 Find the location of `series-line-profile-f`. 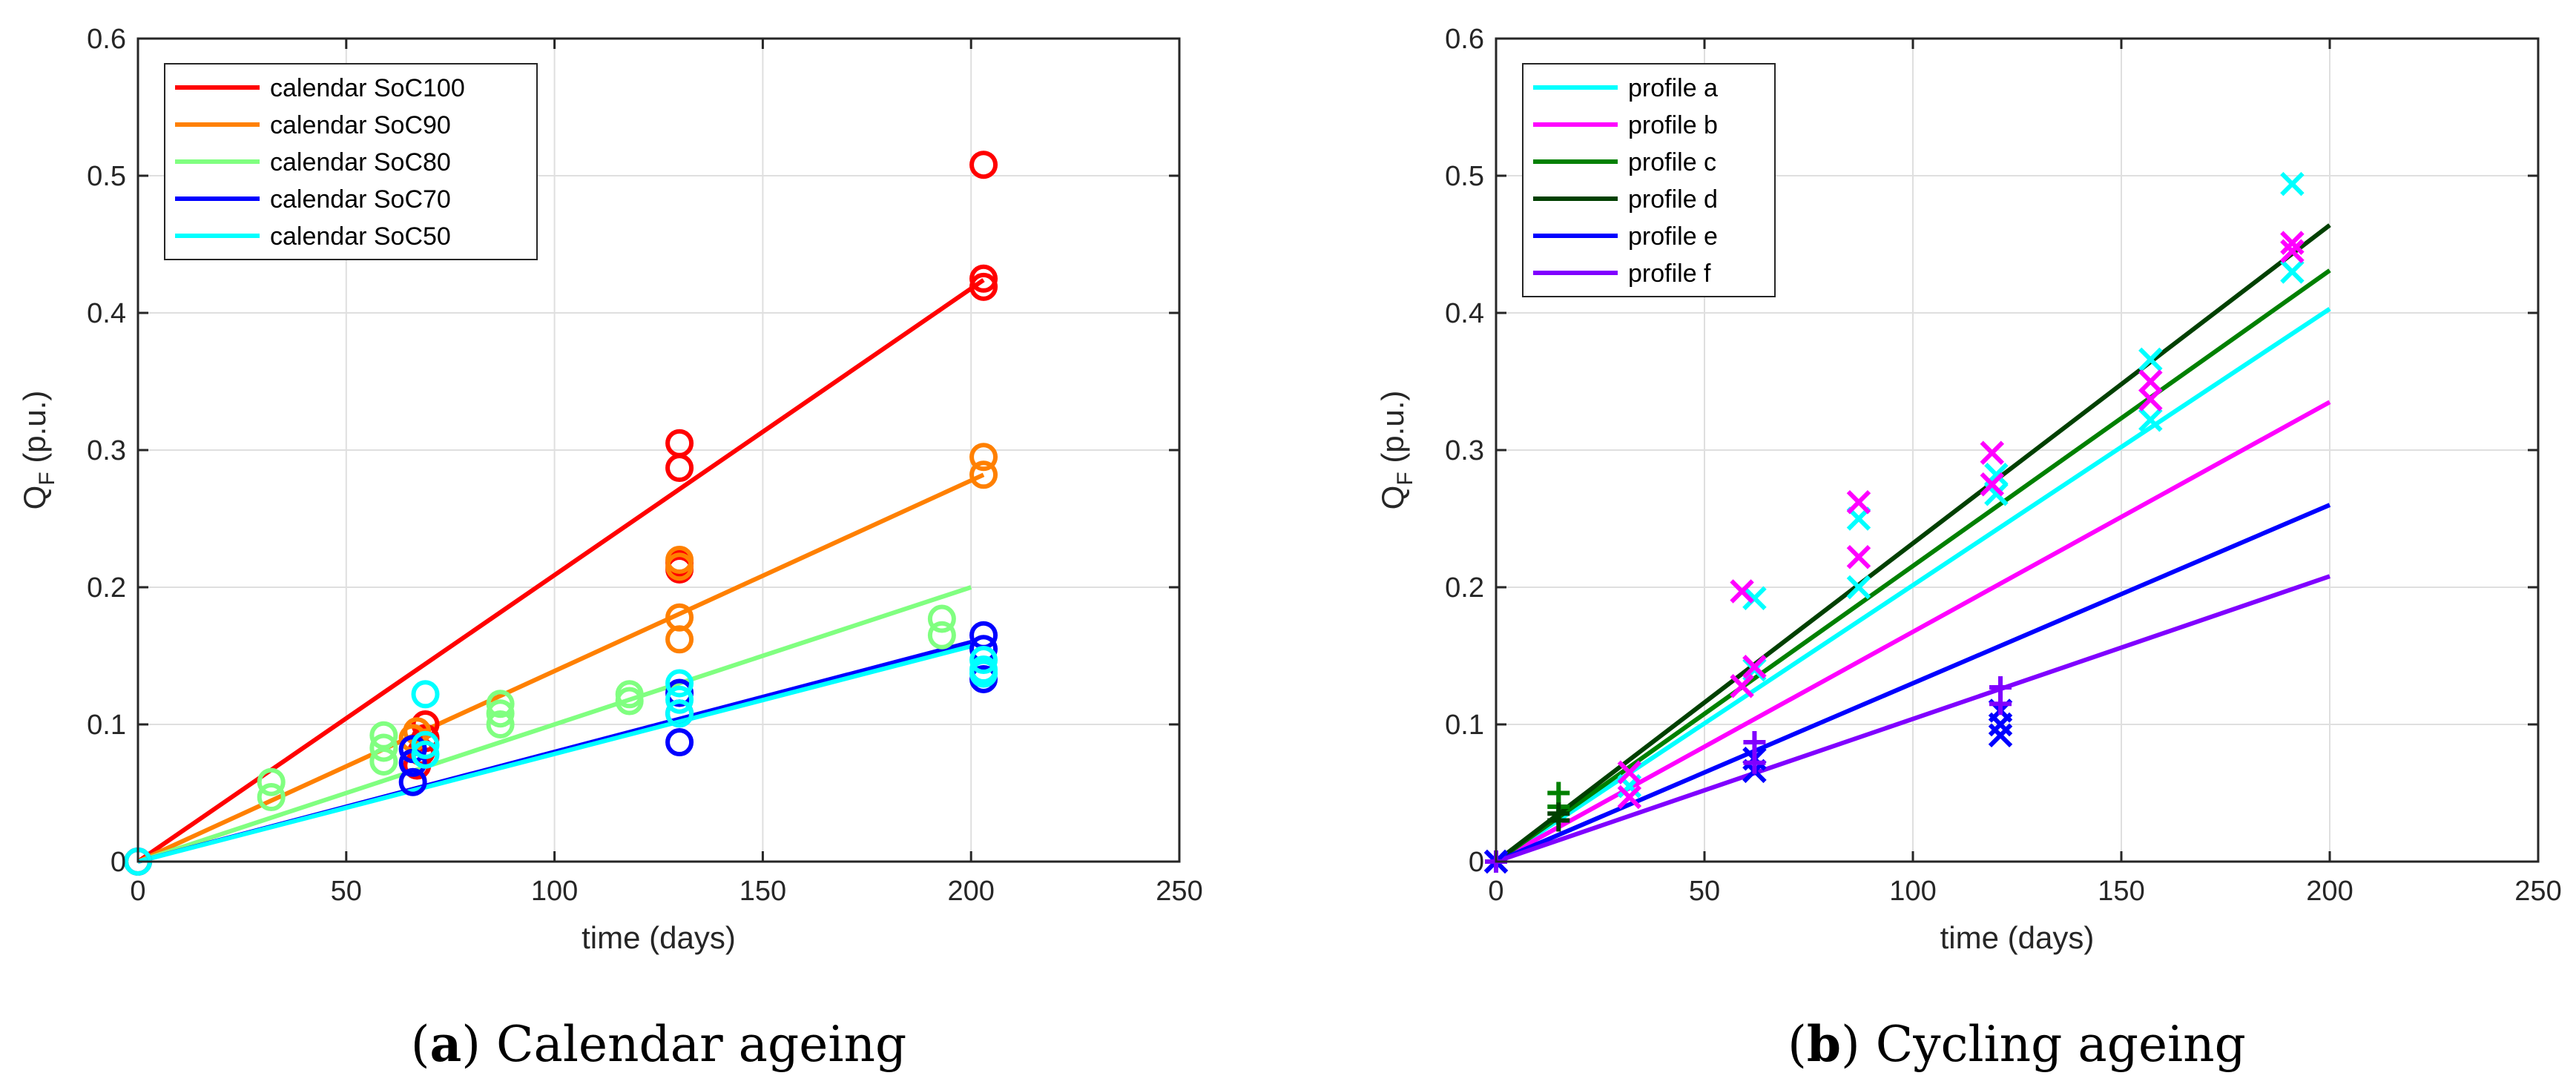

series-line-profile-f is located at coordinates (1913, 719).